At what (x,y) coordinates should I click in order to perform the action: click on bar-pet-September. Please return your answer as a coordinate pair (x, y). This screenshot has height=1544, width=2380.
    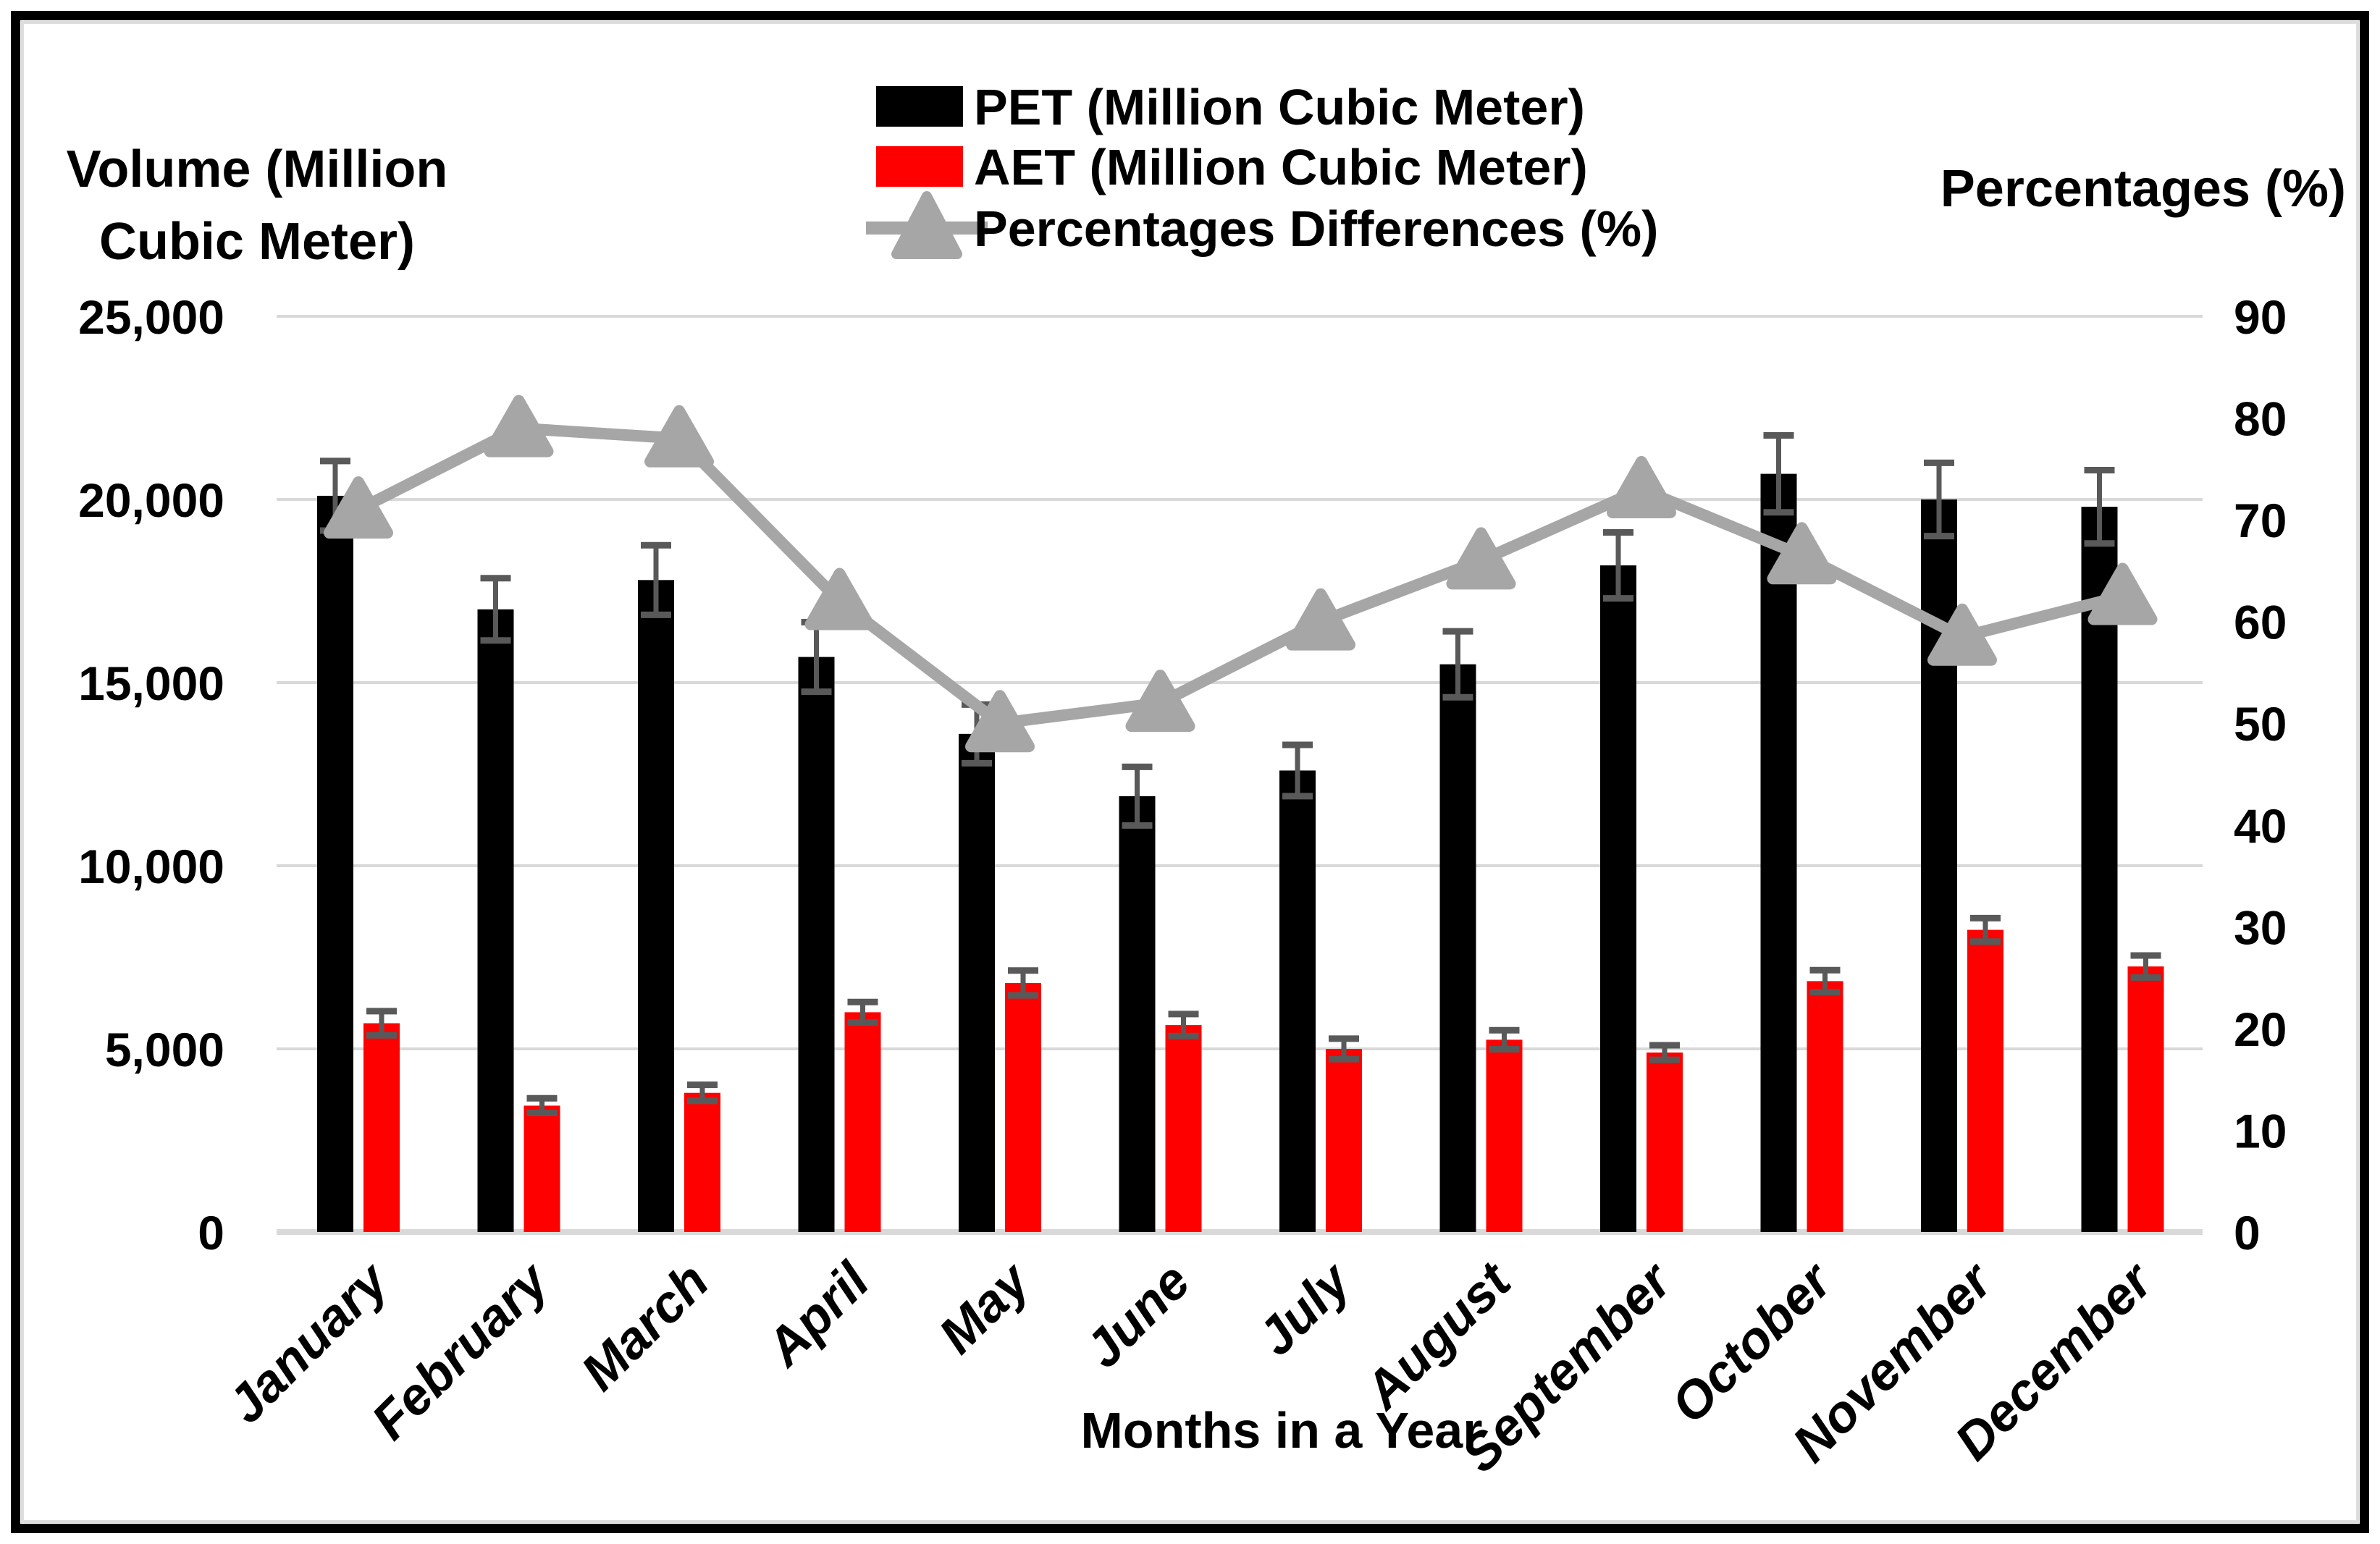
    Looking at the image, I should click on (1618, 898).